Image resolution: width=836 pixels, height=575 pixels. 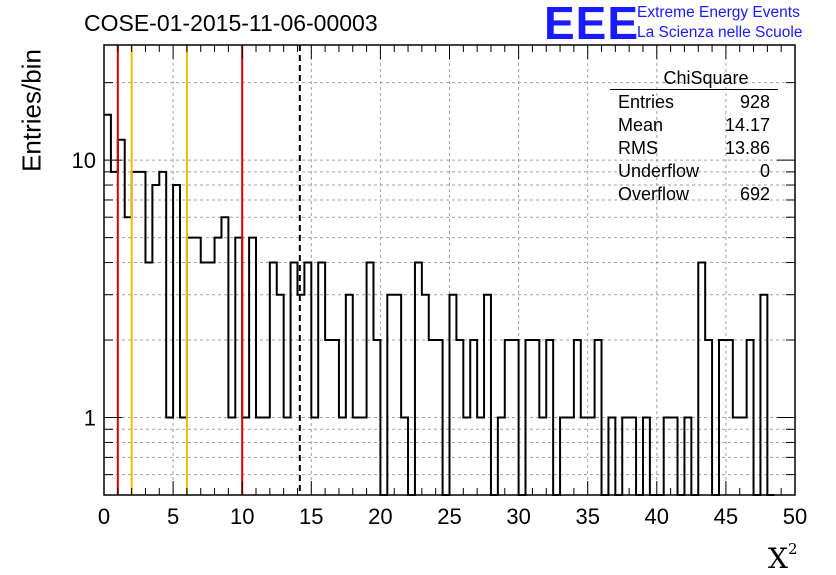 I want to click on stats-row: Underflow 0, so click(x=694, y=172).